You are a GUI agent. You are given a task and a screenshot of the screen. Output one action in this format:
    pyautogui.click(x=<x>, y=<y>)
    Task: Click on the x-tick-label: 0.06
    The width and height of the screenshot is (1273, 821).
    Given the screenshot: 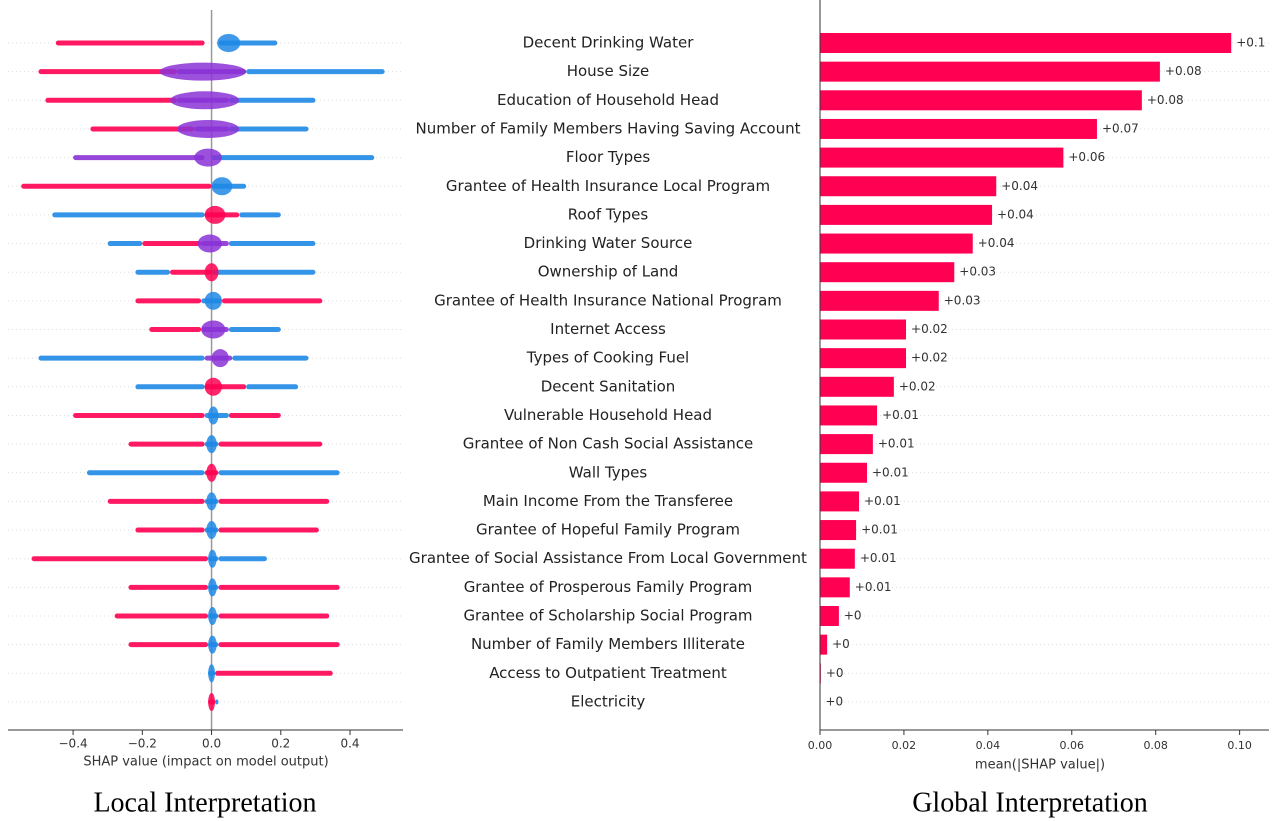 What is the action you would take?
    pyautogui.click(x=1072, y=745)
    